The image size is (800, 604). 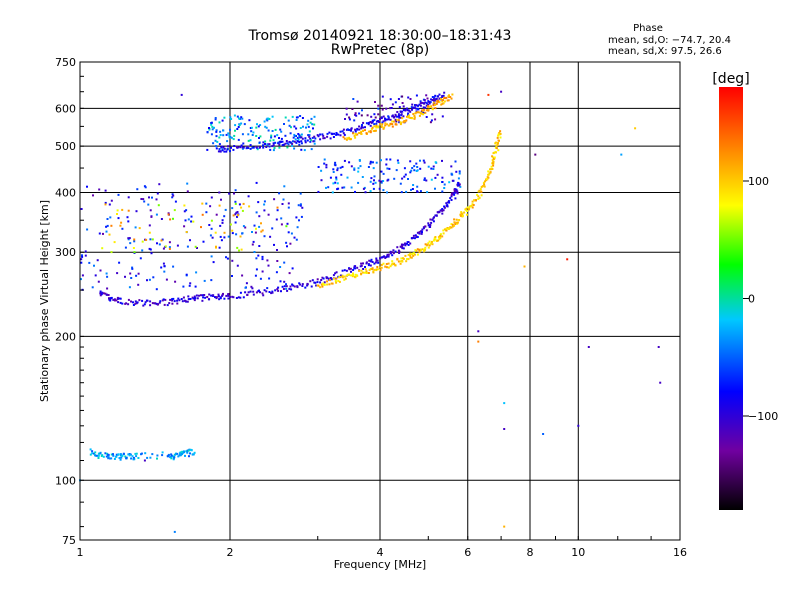 I want to click on colorbar-label: [deg], so click(x=730, y=79).